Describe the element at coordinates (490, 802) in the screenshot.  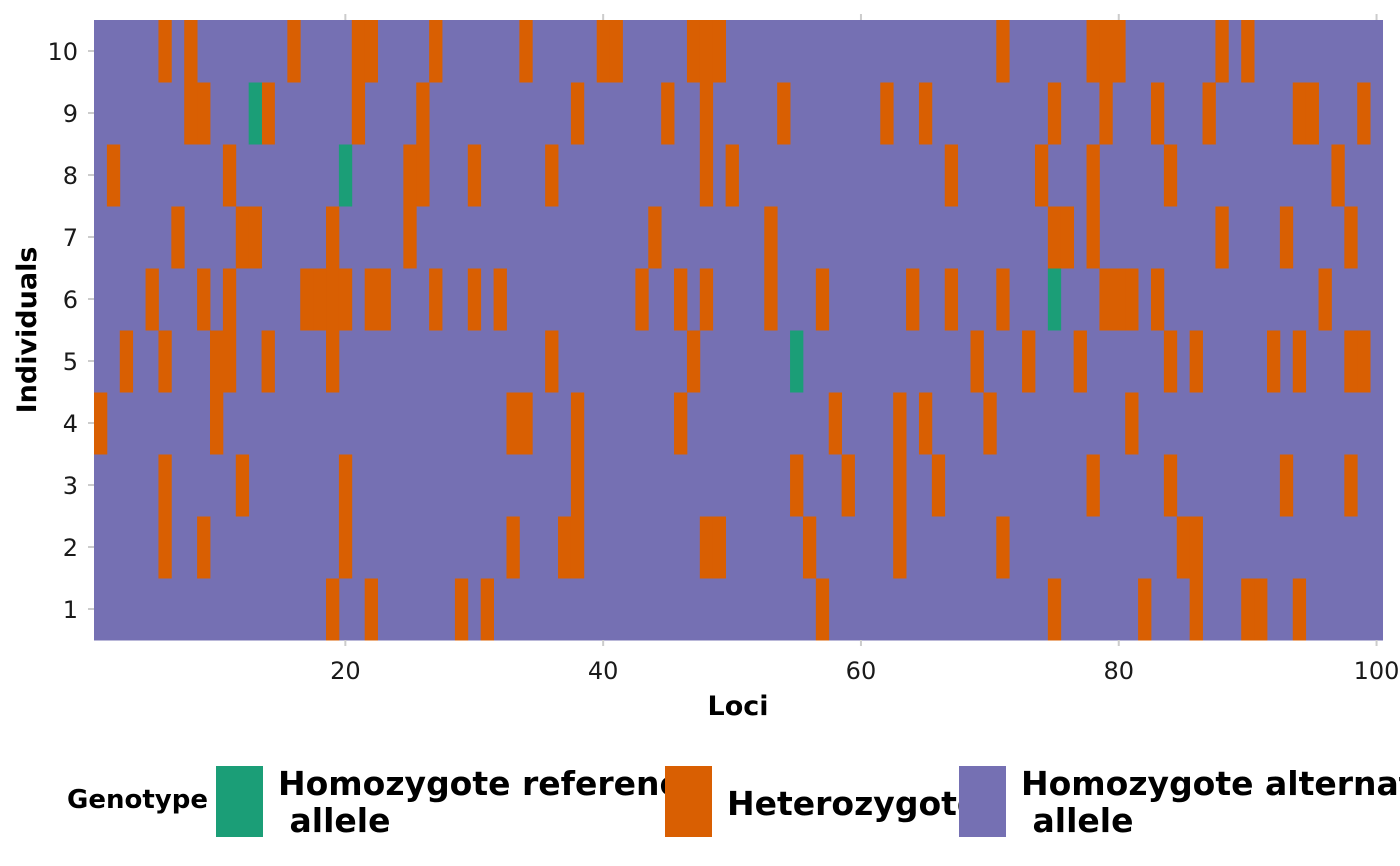
I see `legend-label-homozygote-reference: Homozygote reference allele` at that location.